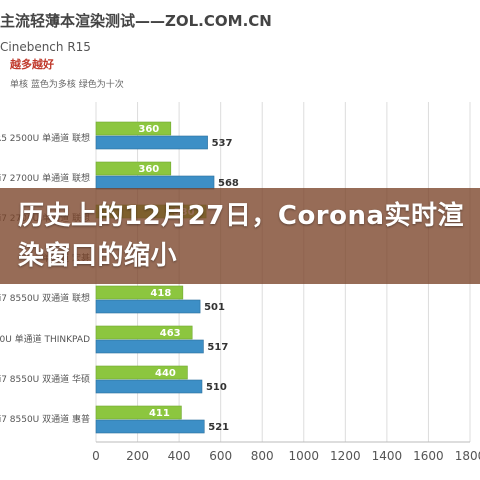 This screenshot has height=480, width=480. I want to click on chart-note: 越多越好, so click(31, 64).